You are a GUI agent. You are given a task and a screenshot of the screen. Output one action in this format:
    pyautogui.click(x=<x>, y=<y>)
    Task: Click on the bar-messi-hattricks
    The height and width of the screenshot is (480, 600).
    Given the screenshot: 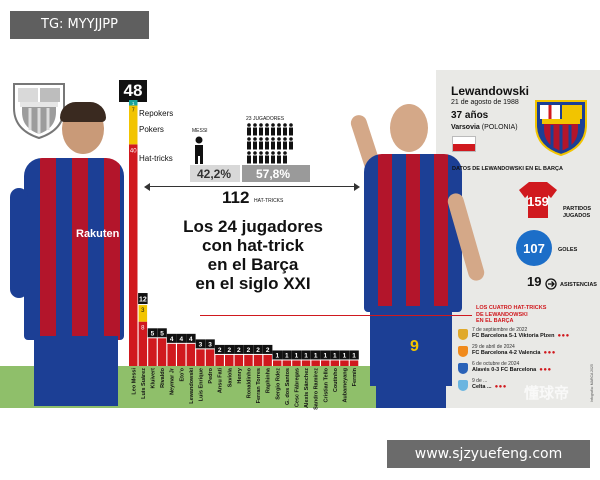 What is the action you would take?
    pyautogui.click(x=133, y=255)
    